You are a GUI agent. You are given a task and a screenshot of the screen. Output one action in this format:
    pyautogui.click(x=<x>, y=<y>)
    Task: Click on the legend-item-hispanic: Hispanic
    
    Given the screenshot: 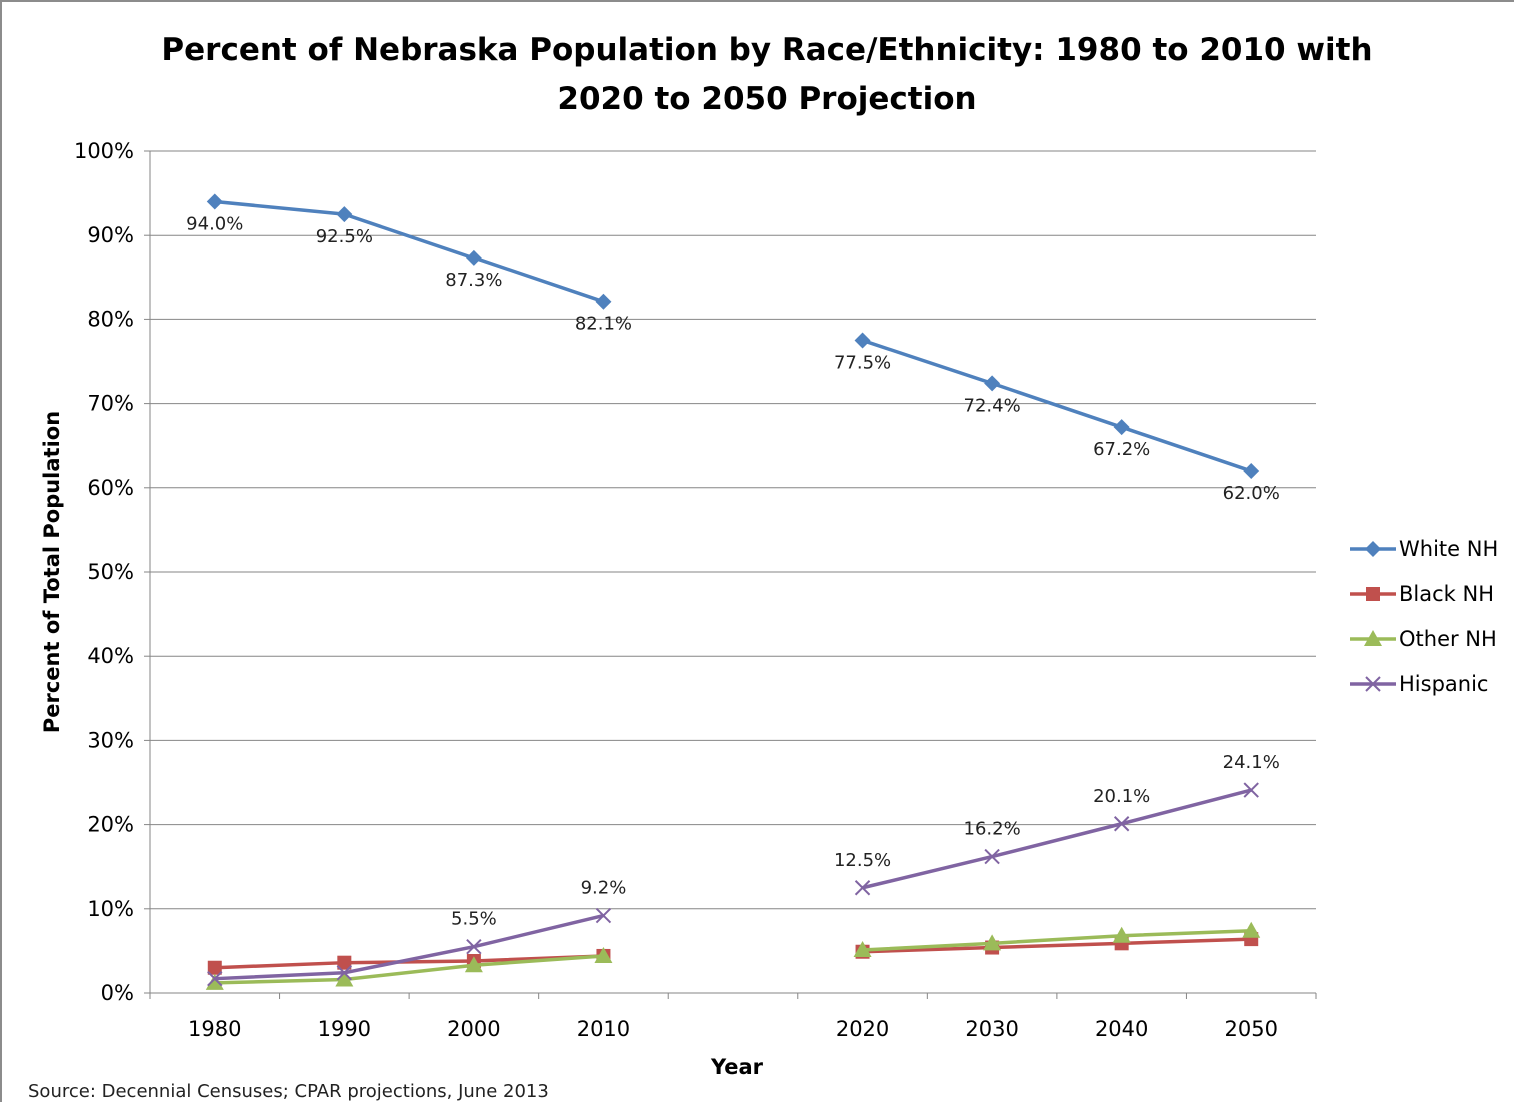 What is the action you would take?
    pyautogui.click(x=1419, y=684)
    